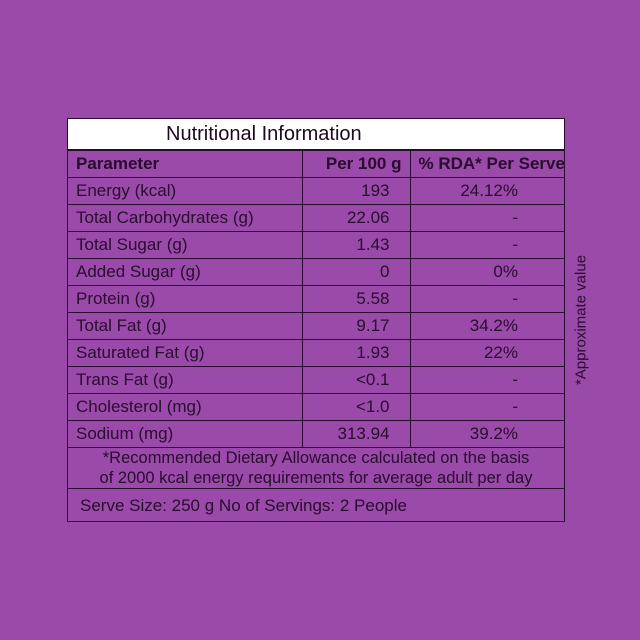  What do you see at coordinates (581, 320) in the screenshot?
I see `approximate-value-note: *Approximate value` at bounding box center [581, 320].